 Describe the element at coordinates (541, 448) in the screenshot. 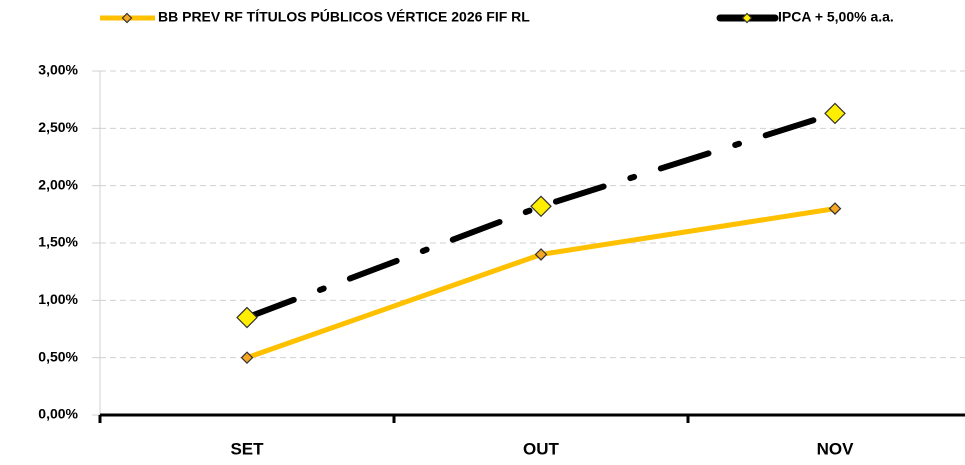

I see `x-tick-label: OUT` at that location.